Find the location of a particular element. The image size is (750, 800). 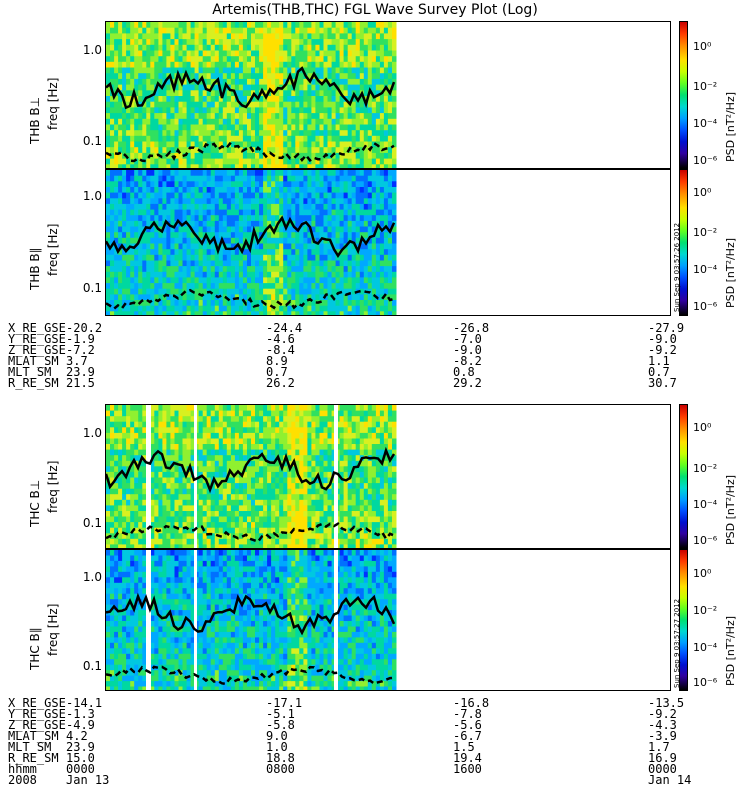

colorbar-1-tick-2: 10⁻² is located at coordinates (705, 86).